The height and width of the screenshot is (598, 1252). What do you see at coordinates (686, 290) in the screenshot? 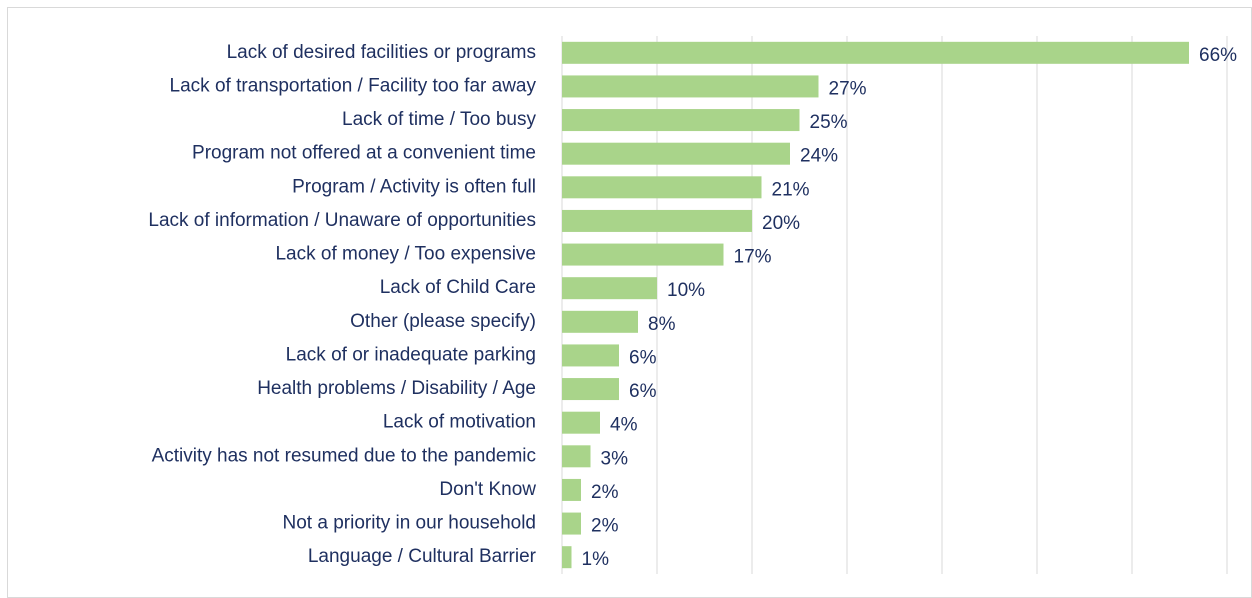
I see `data-label: 10%` at bounding box center [686, 290].